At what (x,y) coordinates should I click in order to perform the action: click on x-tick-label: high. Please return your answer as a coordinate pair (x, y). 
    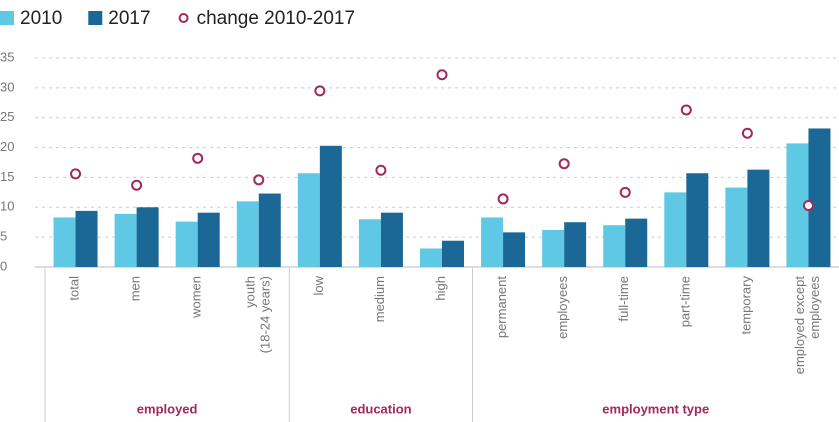
    Looking at the image, I should click on (440, 288).